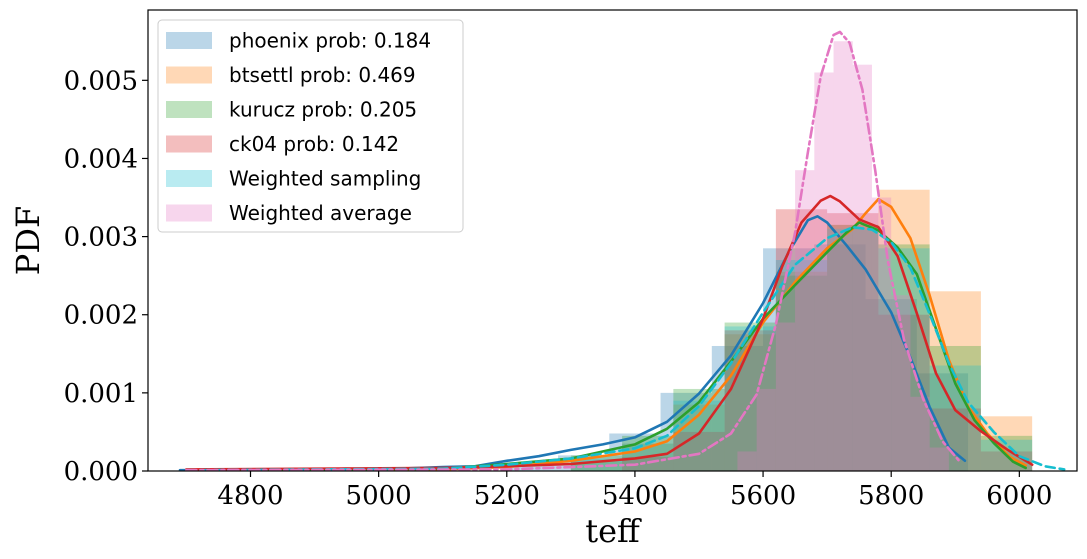 The height and width of the screenshot is (559, 1087). I want to click on y-tick-label: 0.003, so click(101, 238).